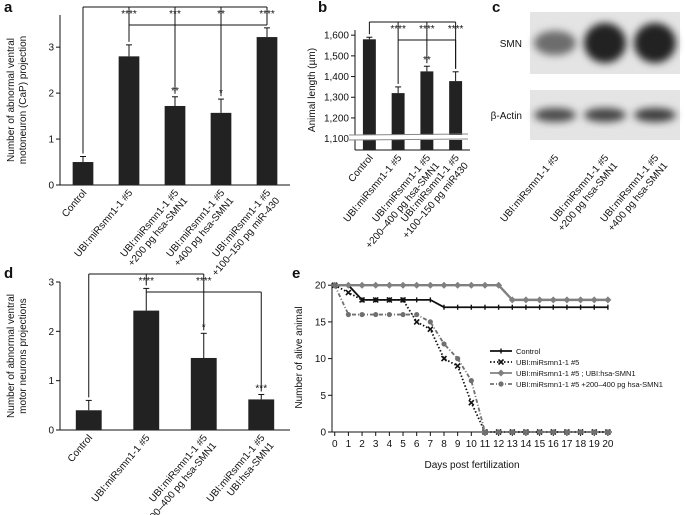 The height and width of the screenshot is (515, 685). What do you see at coordinates (23, 100) in the screenshot?
I see `y-axis-label: motoneuron (CaP) projection` at bounding box center [23, 100].